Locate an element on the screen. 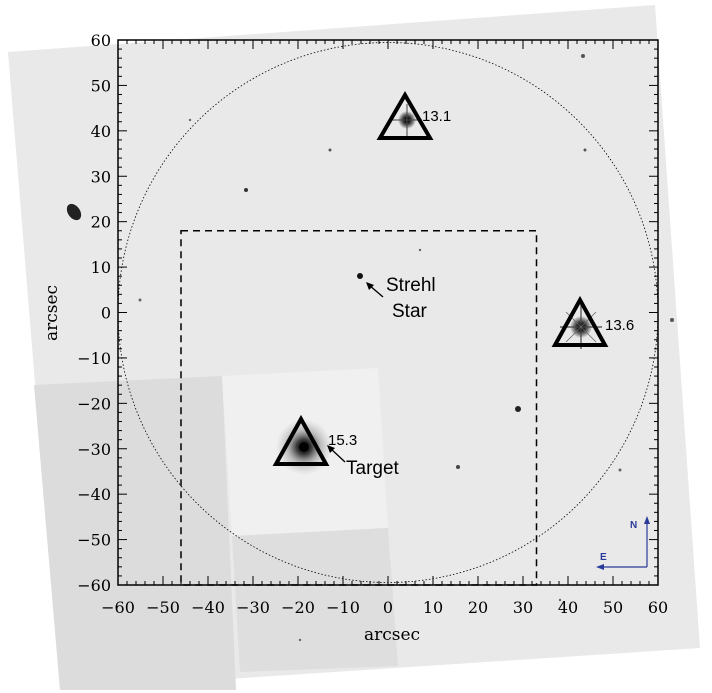 This screenshot has height=693, width=712. annotation-arrows is located at coordinates (355, 372).